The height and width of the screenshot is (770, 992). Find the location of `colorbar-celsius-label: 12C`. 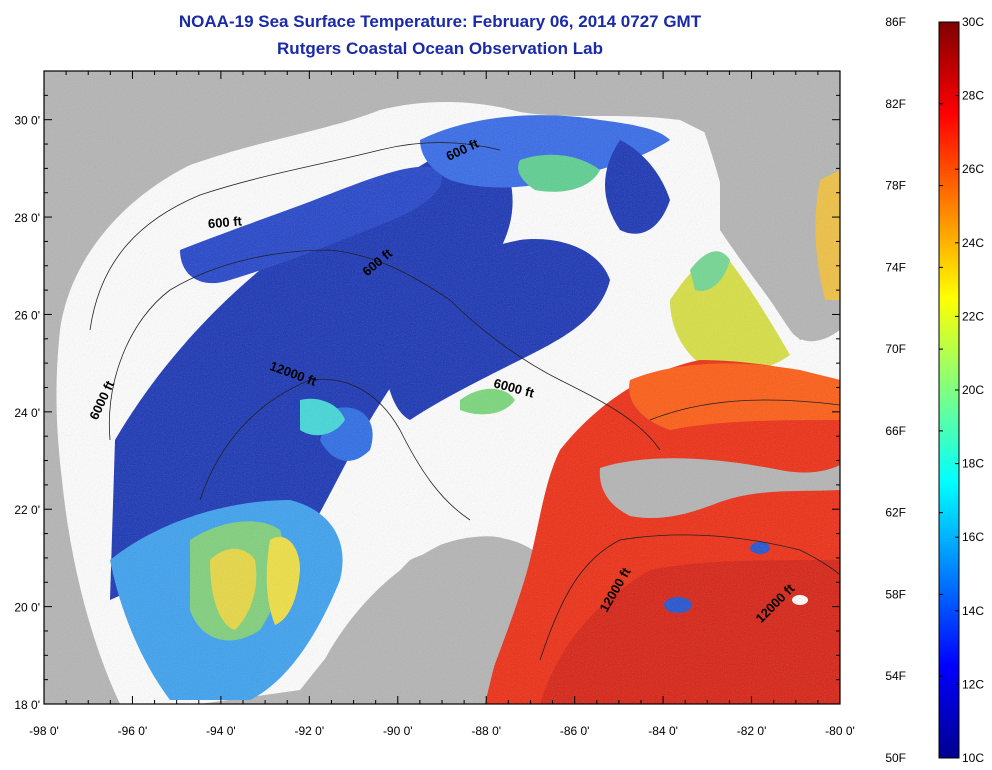

colorbar-celsius-label: 12C is located at coordinates (973, 684).